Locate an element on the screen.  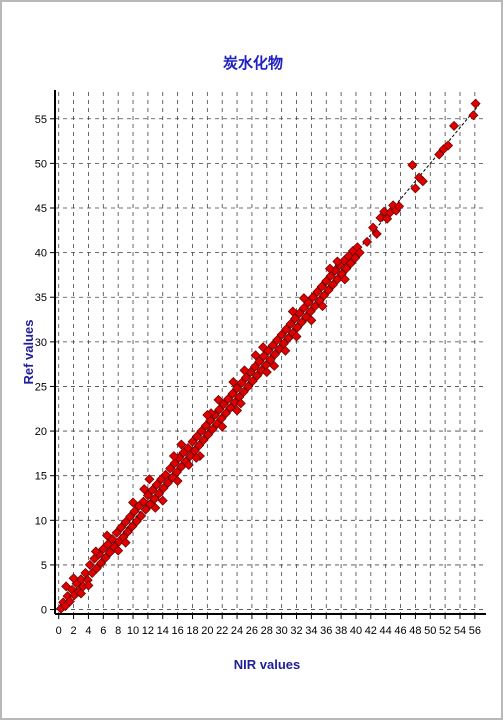
x-tick-label: 52 is located at coordinates (445, 631).